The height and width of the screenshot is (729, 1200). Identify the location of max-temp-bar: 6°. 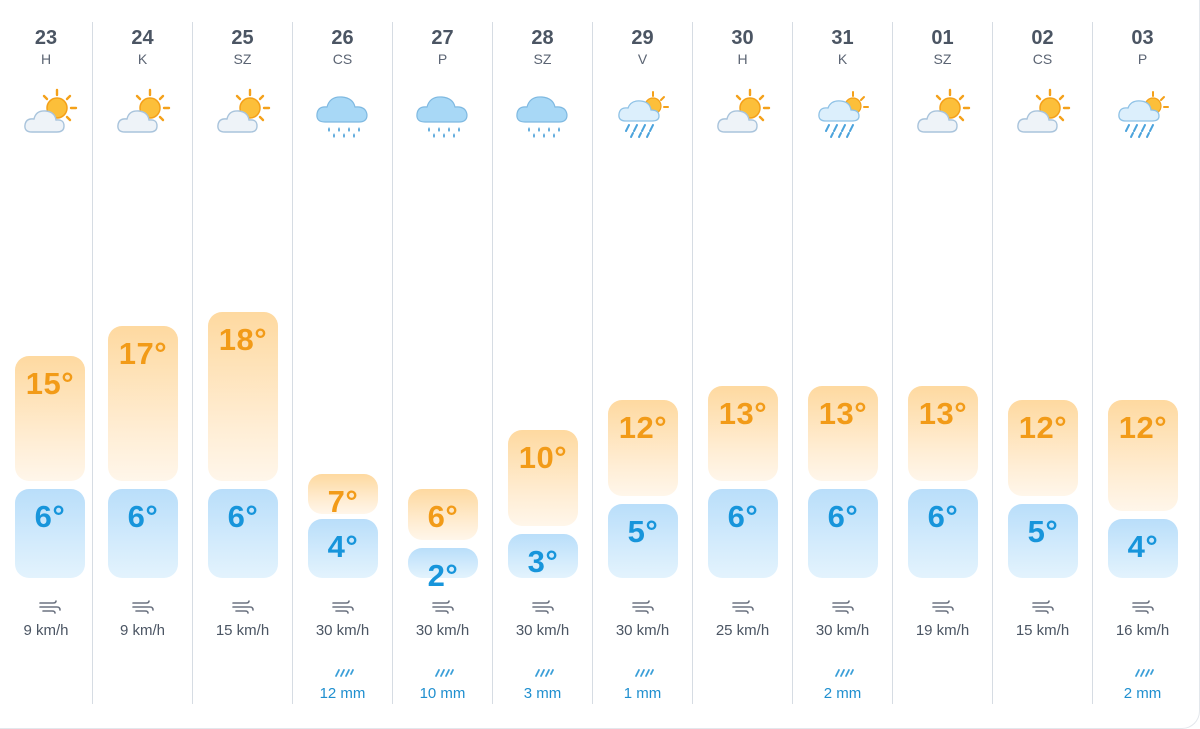
(443, 515).